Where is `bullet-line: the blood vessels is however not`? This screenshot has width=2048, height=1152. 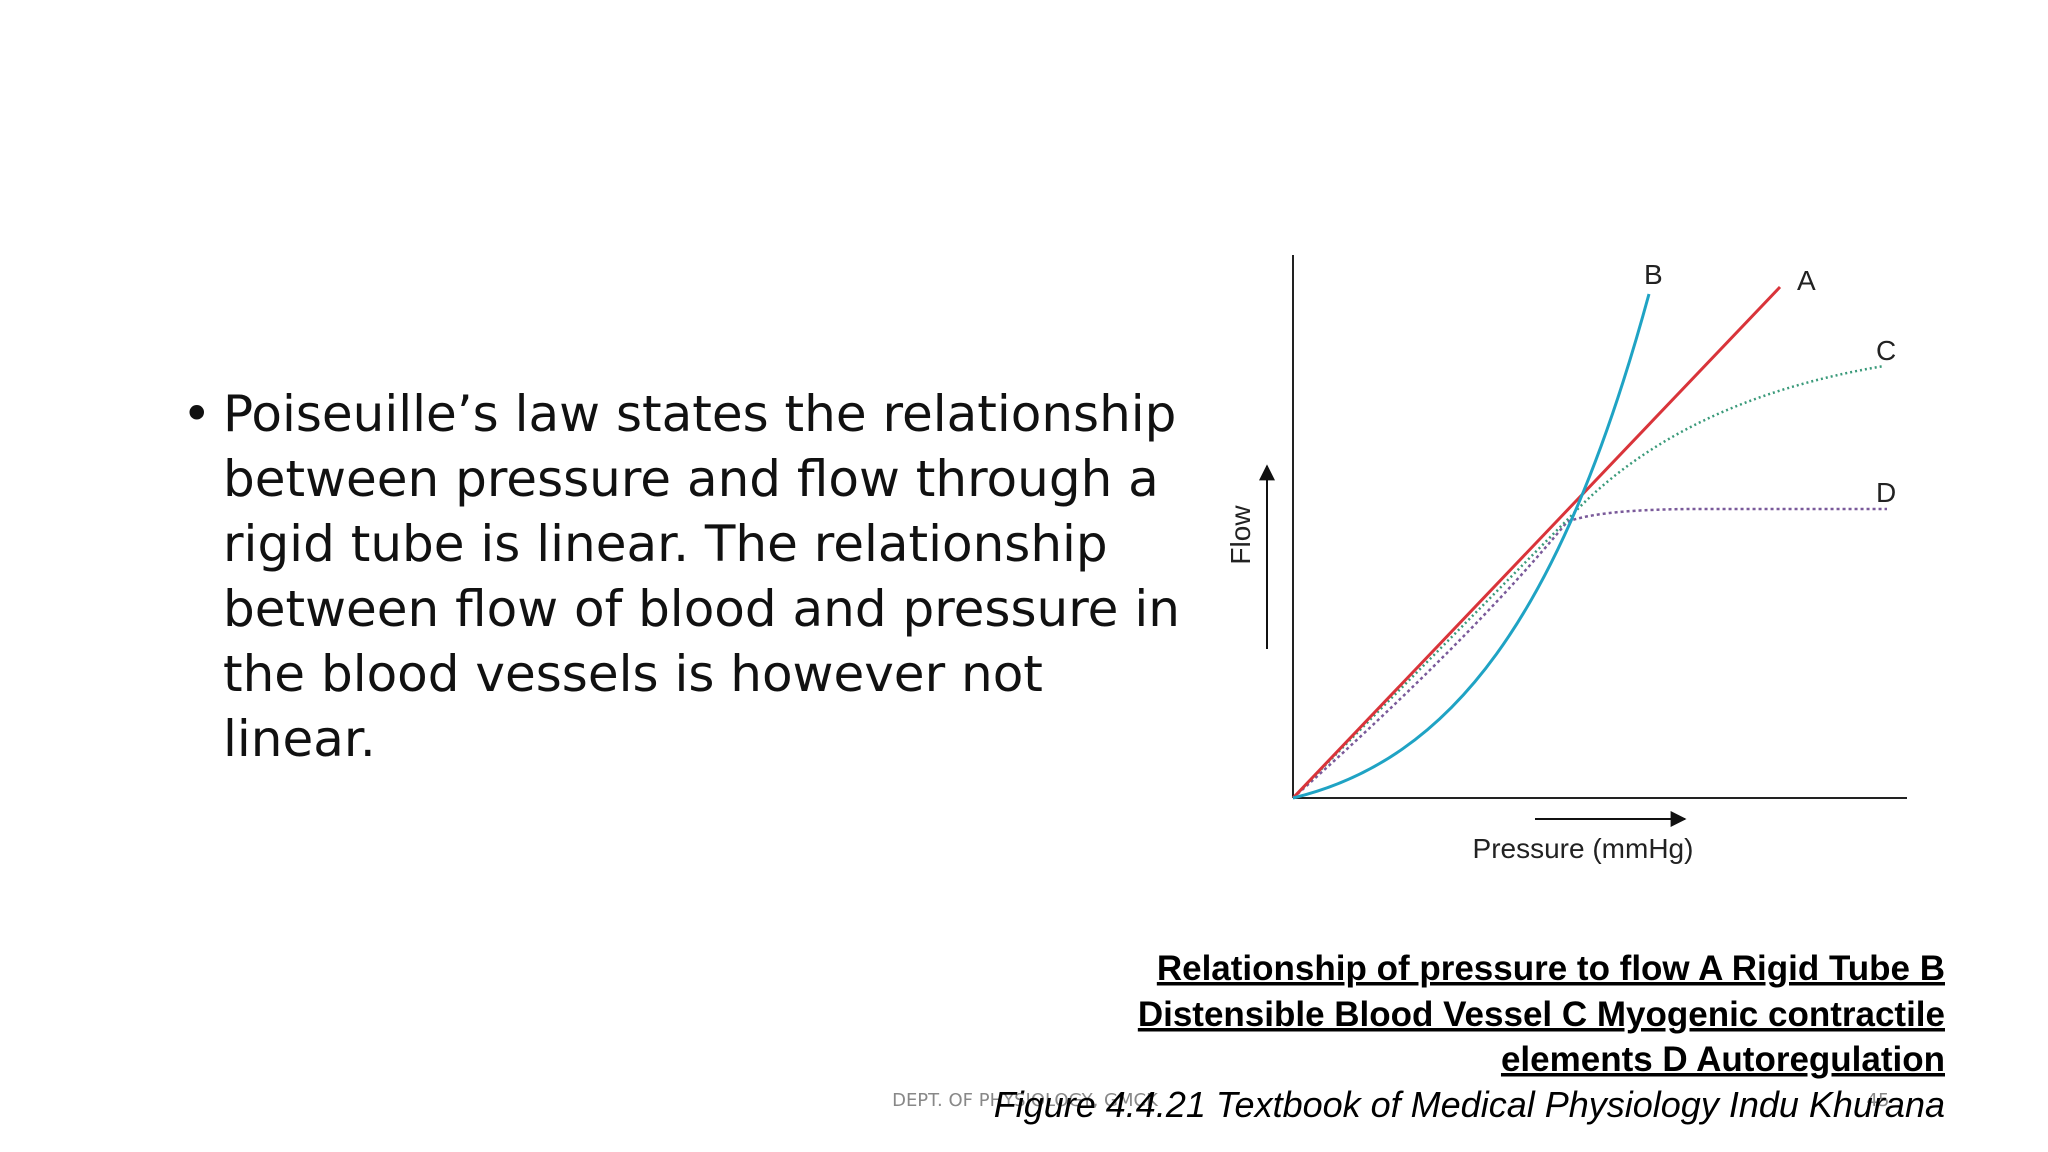
bullet-line: the blood vessels is however not is located at coordinates (633, 674).